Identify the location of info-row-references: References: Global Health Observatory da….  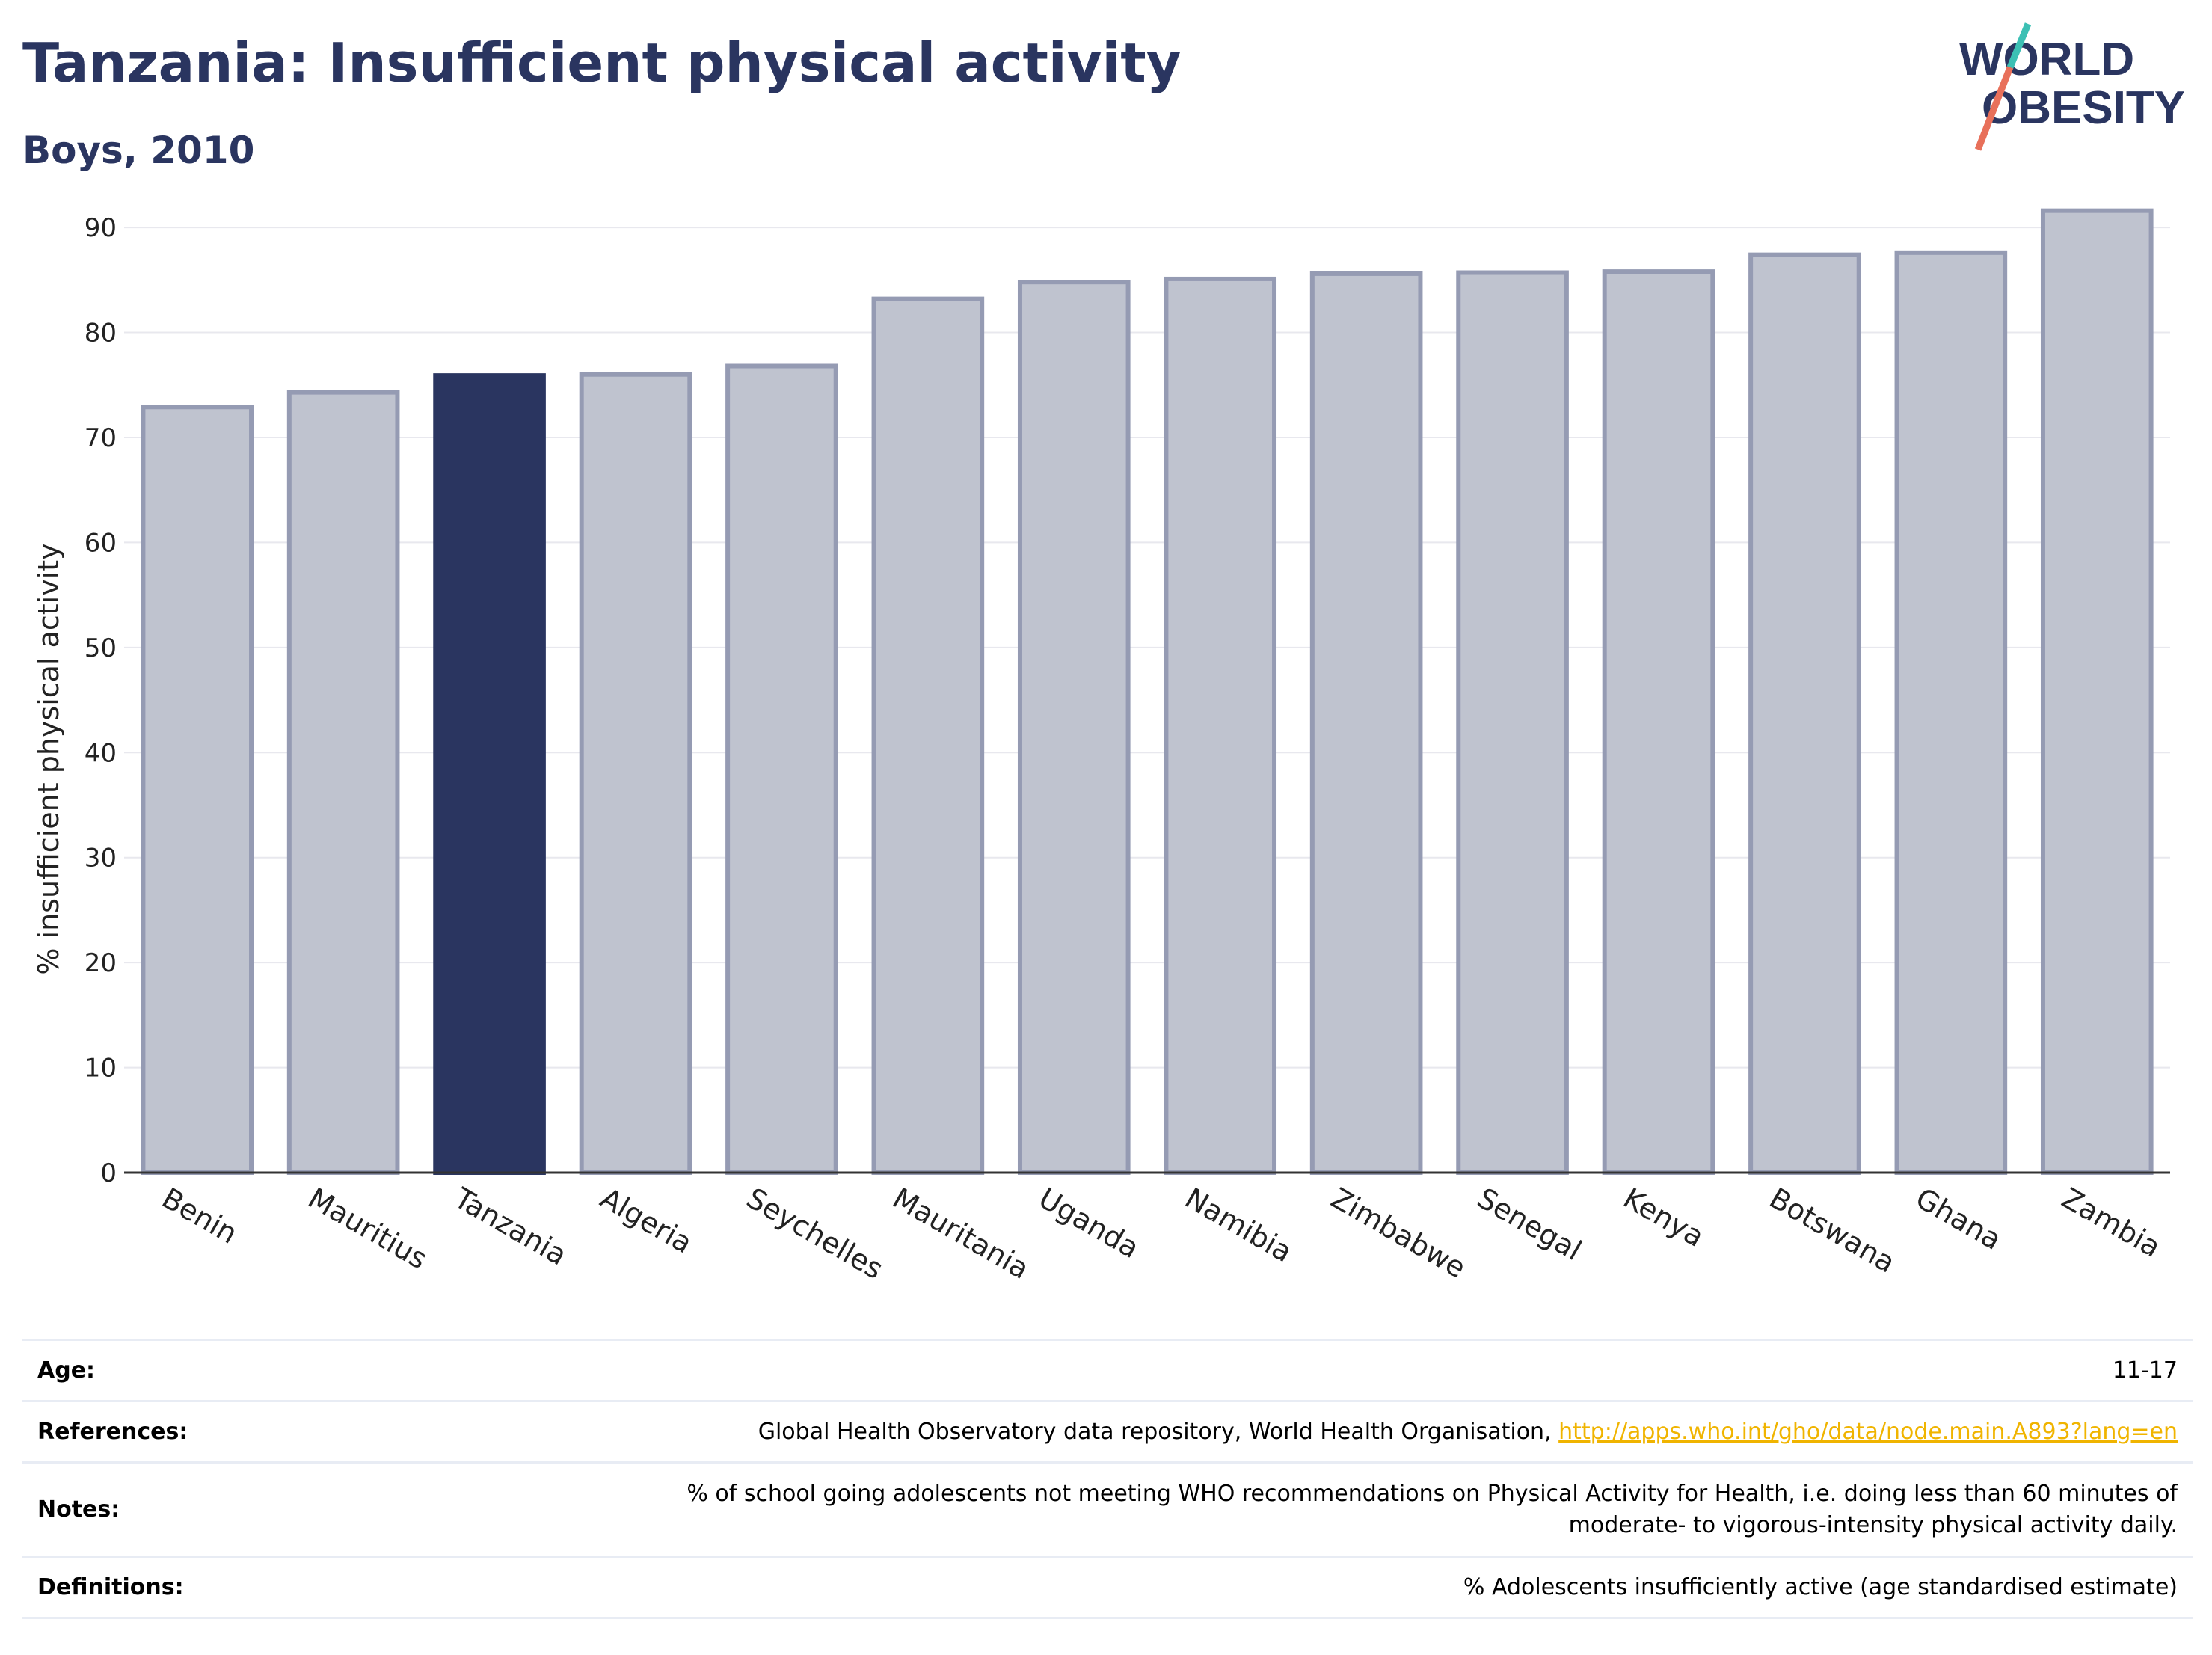
(1107, 1432).